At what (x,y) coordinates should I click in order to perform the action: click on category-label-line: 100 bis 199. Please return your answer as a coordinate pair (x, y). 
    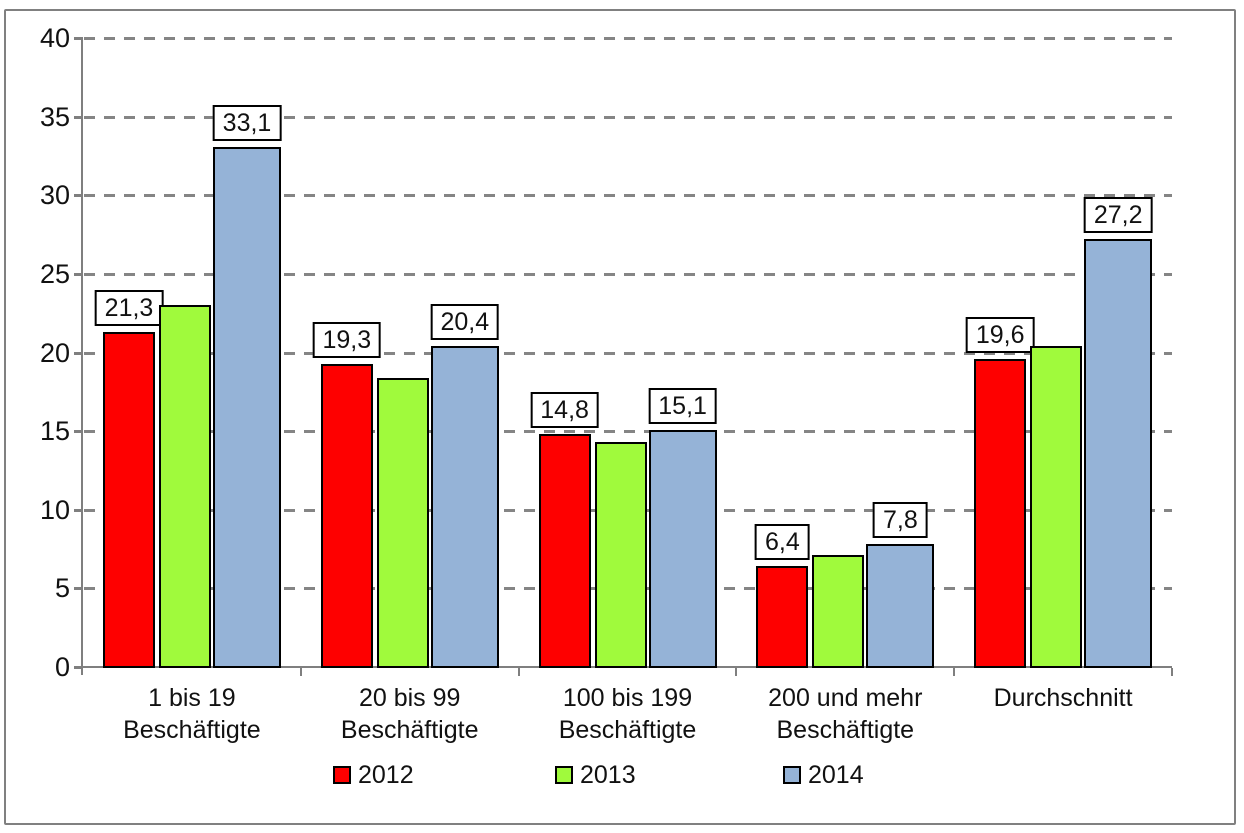
    Looking at the image, I should click on (627, 698).